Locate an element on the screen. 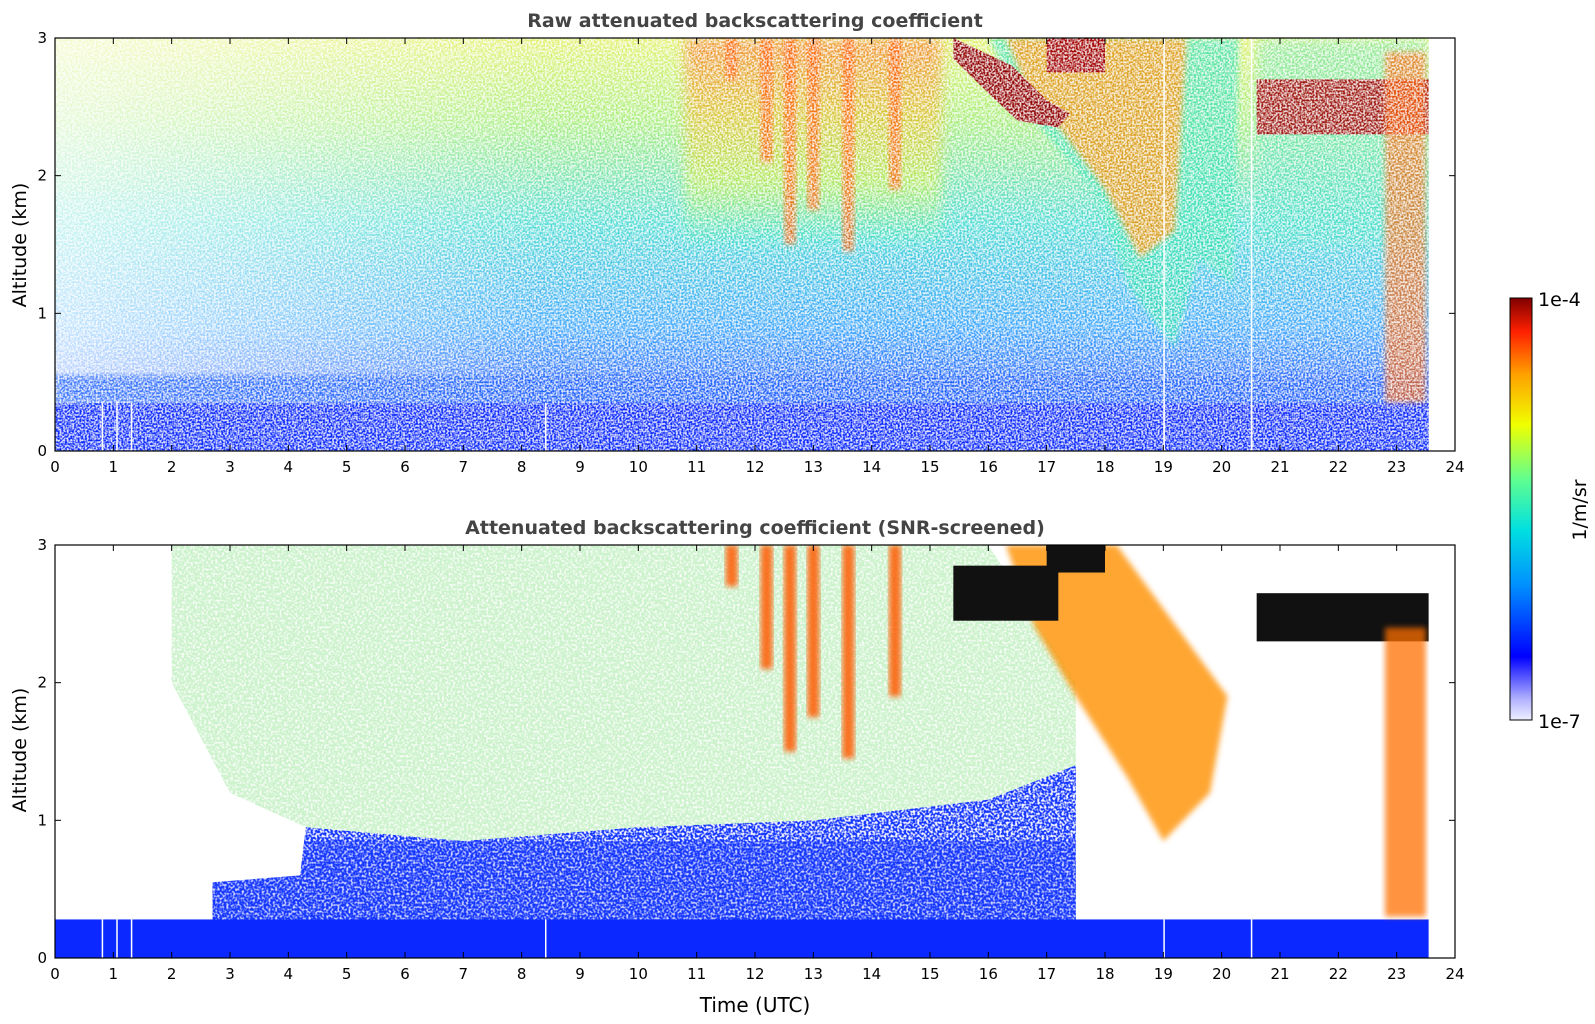 The image size is (1595, 1024). cloud-descending is located at coordinates (1116, 693).